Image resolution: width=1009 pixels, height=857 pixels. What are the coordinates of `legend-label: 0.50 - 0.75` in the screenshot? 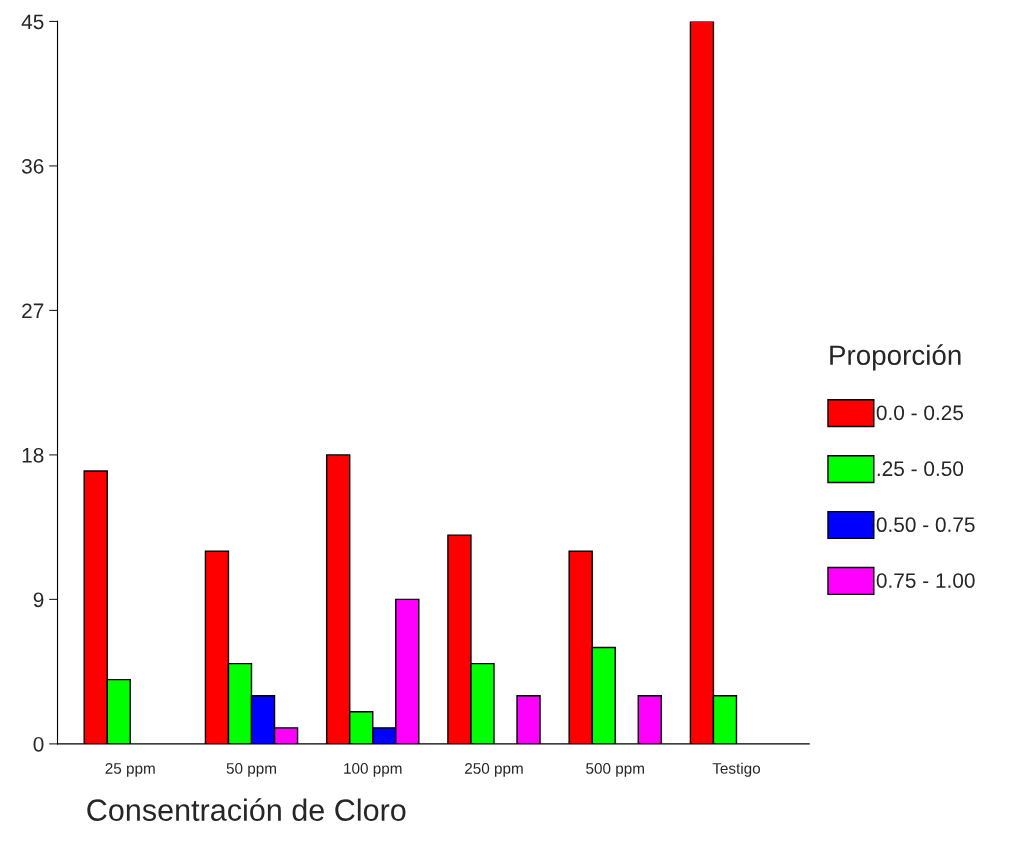 It's located at (925, 525).